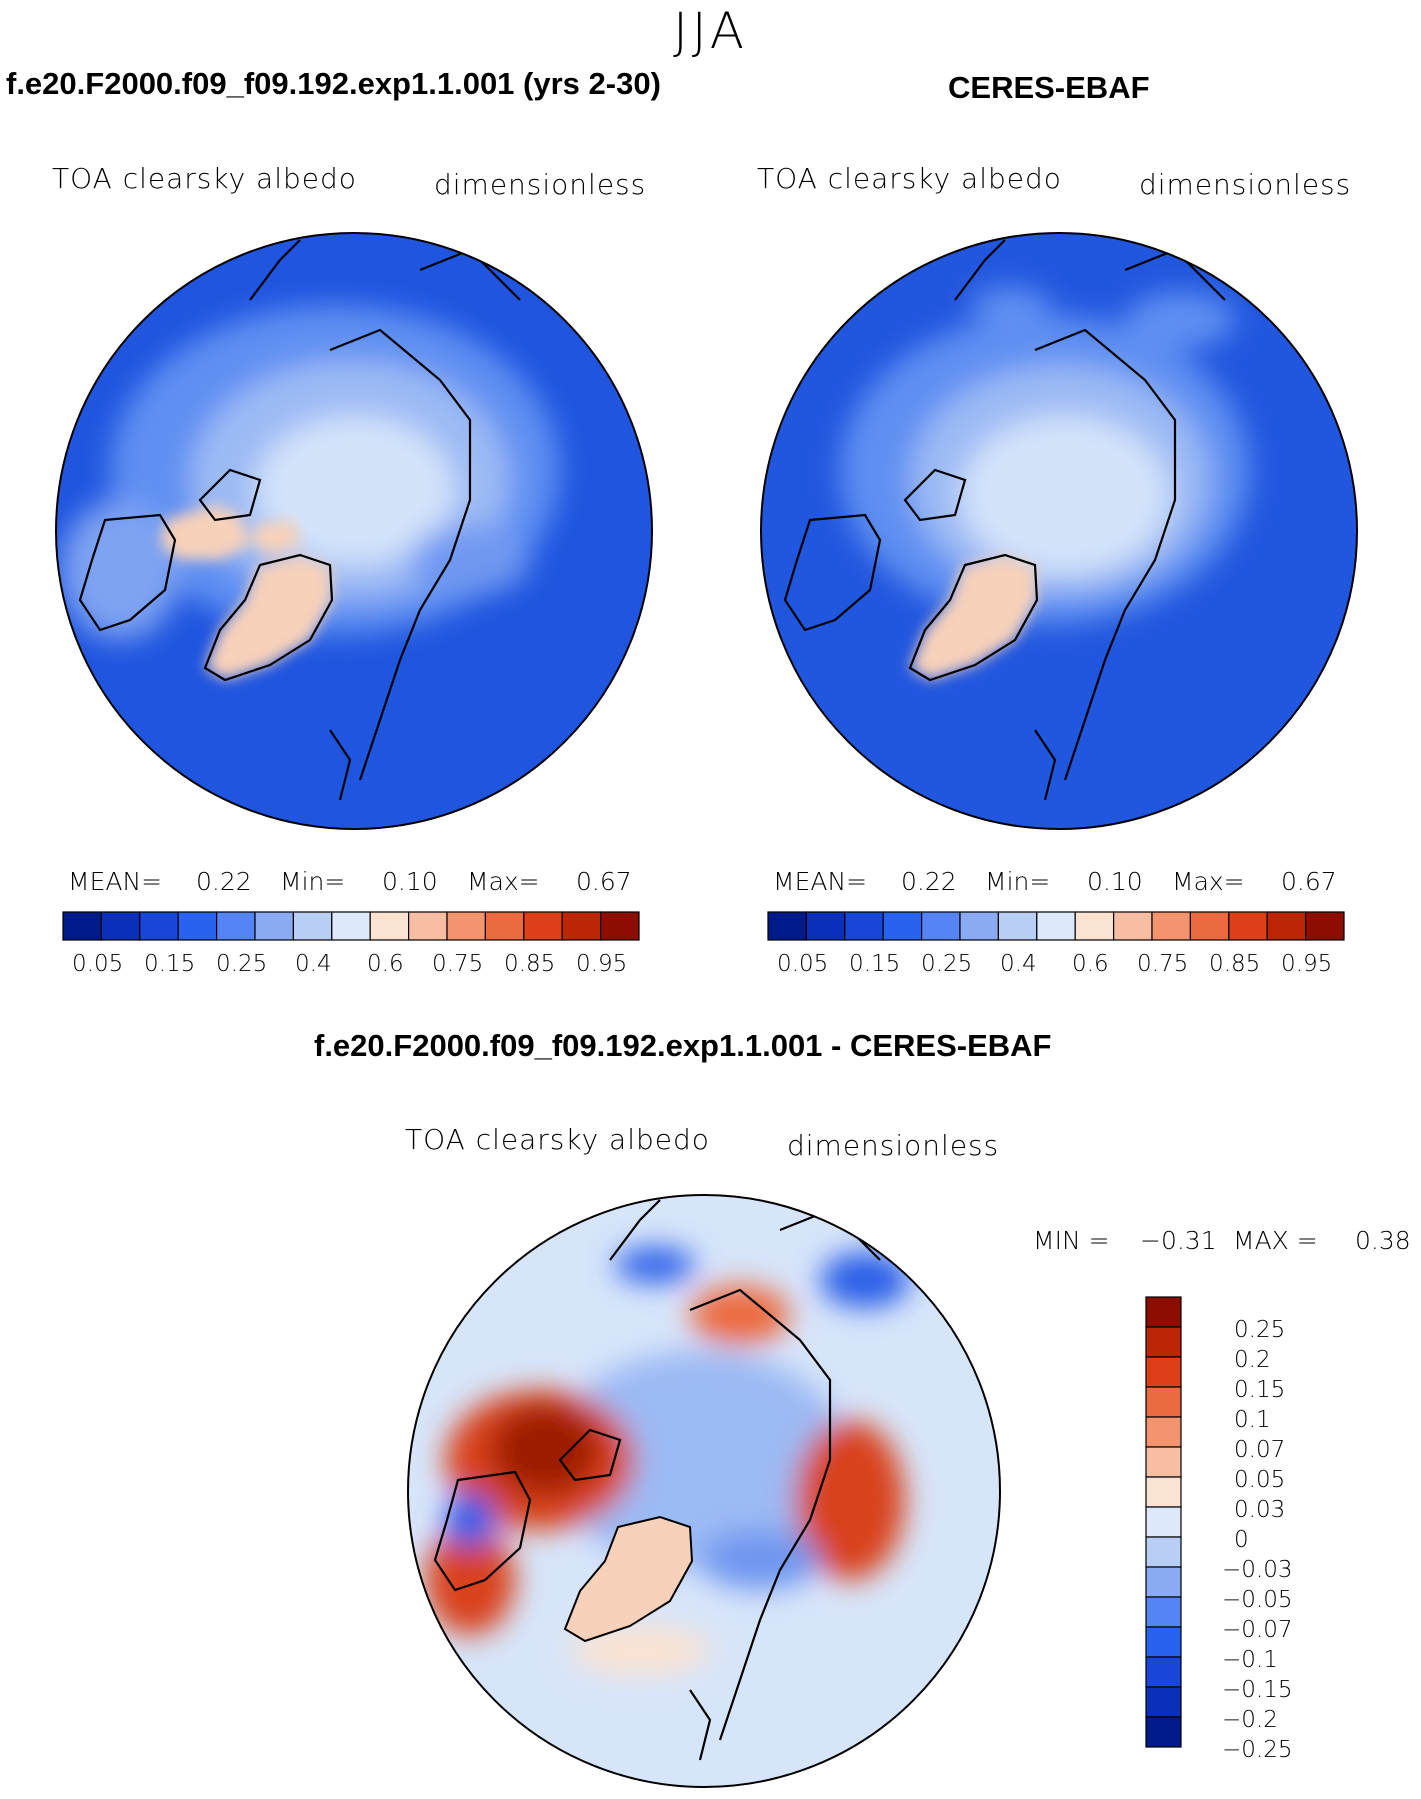  What do you see at coordinates (530, 964) in the screenshot?
I see `model-cbar-tick: 0.85` at bounding box center [530, 964].